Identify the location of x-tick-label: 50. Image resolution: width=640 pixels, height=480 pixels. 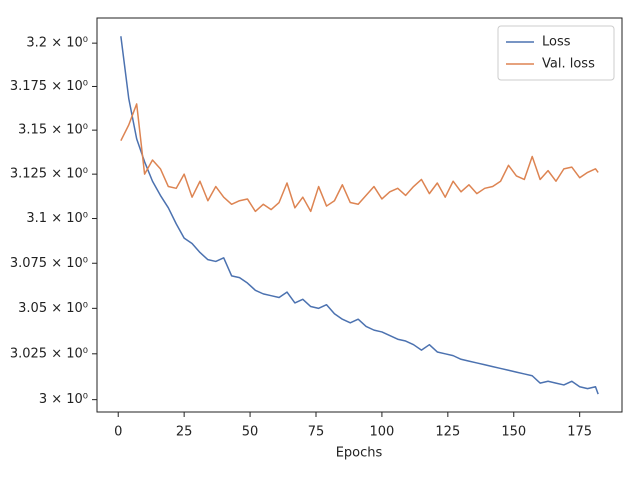
(250, 432).